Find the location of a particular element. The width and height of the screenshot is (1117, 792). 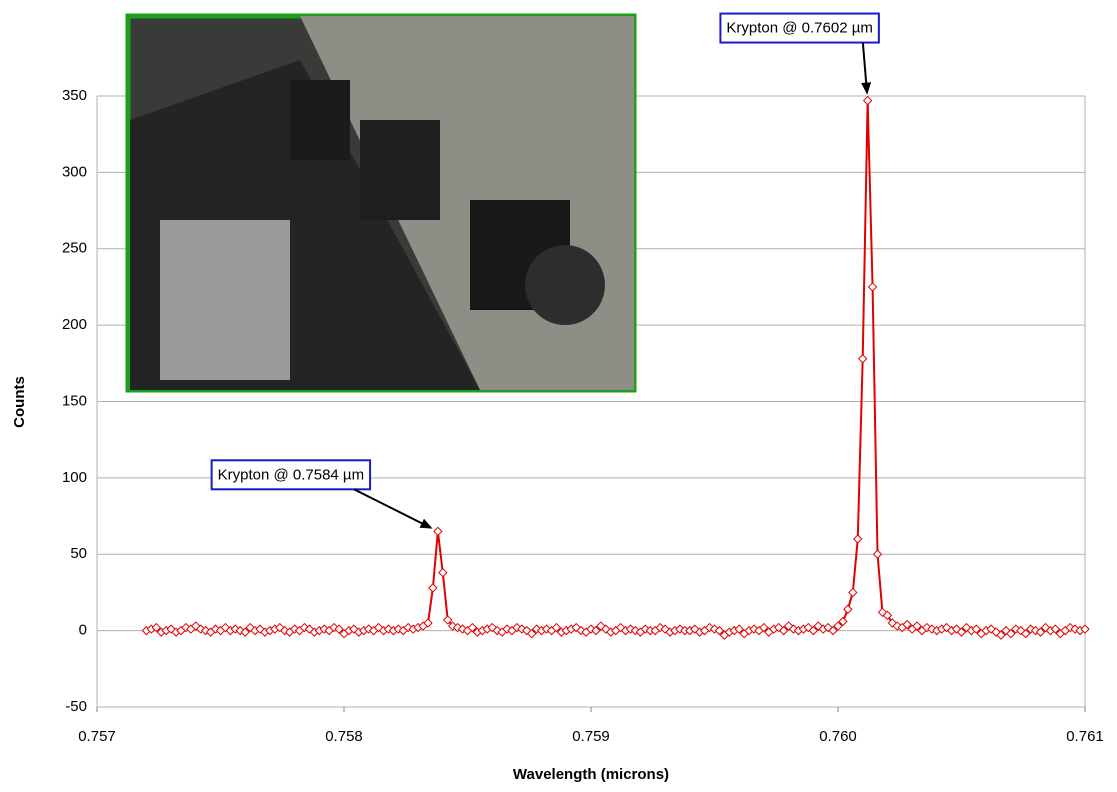

photo-stage is located at coordinates (225, 300).